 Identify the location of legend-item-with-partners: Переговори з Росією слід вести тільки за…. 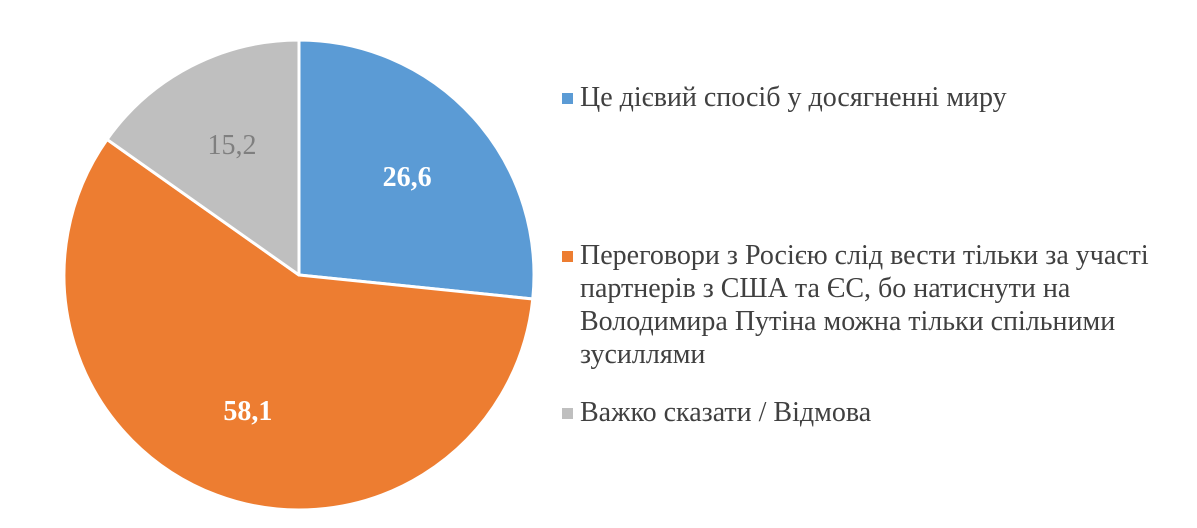
(867, 305).